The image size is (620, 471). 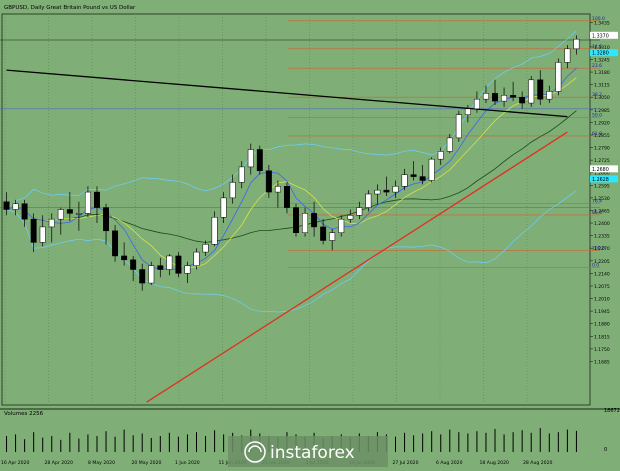 What do you see at coordinates (147, 463) in the screenshot?
I see `x-tick-label: 20 May 2020` at bounding box center [147, 463].